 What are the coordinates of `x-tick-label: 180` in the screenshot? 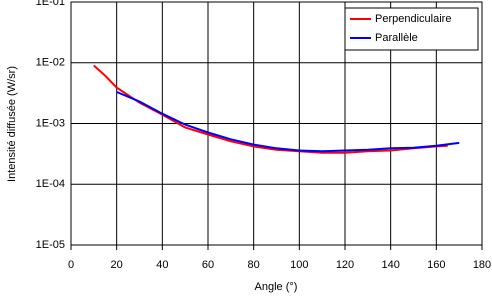 It's located at (482, 265).